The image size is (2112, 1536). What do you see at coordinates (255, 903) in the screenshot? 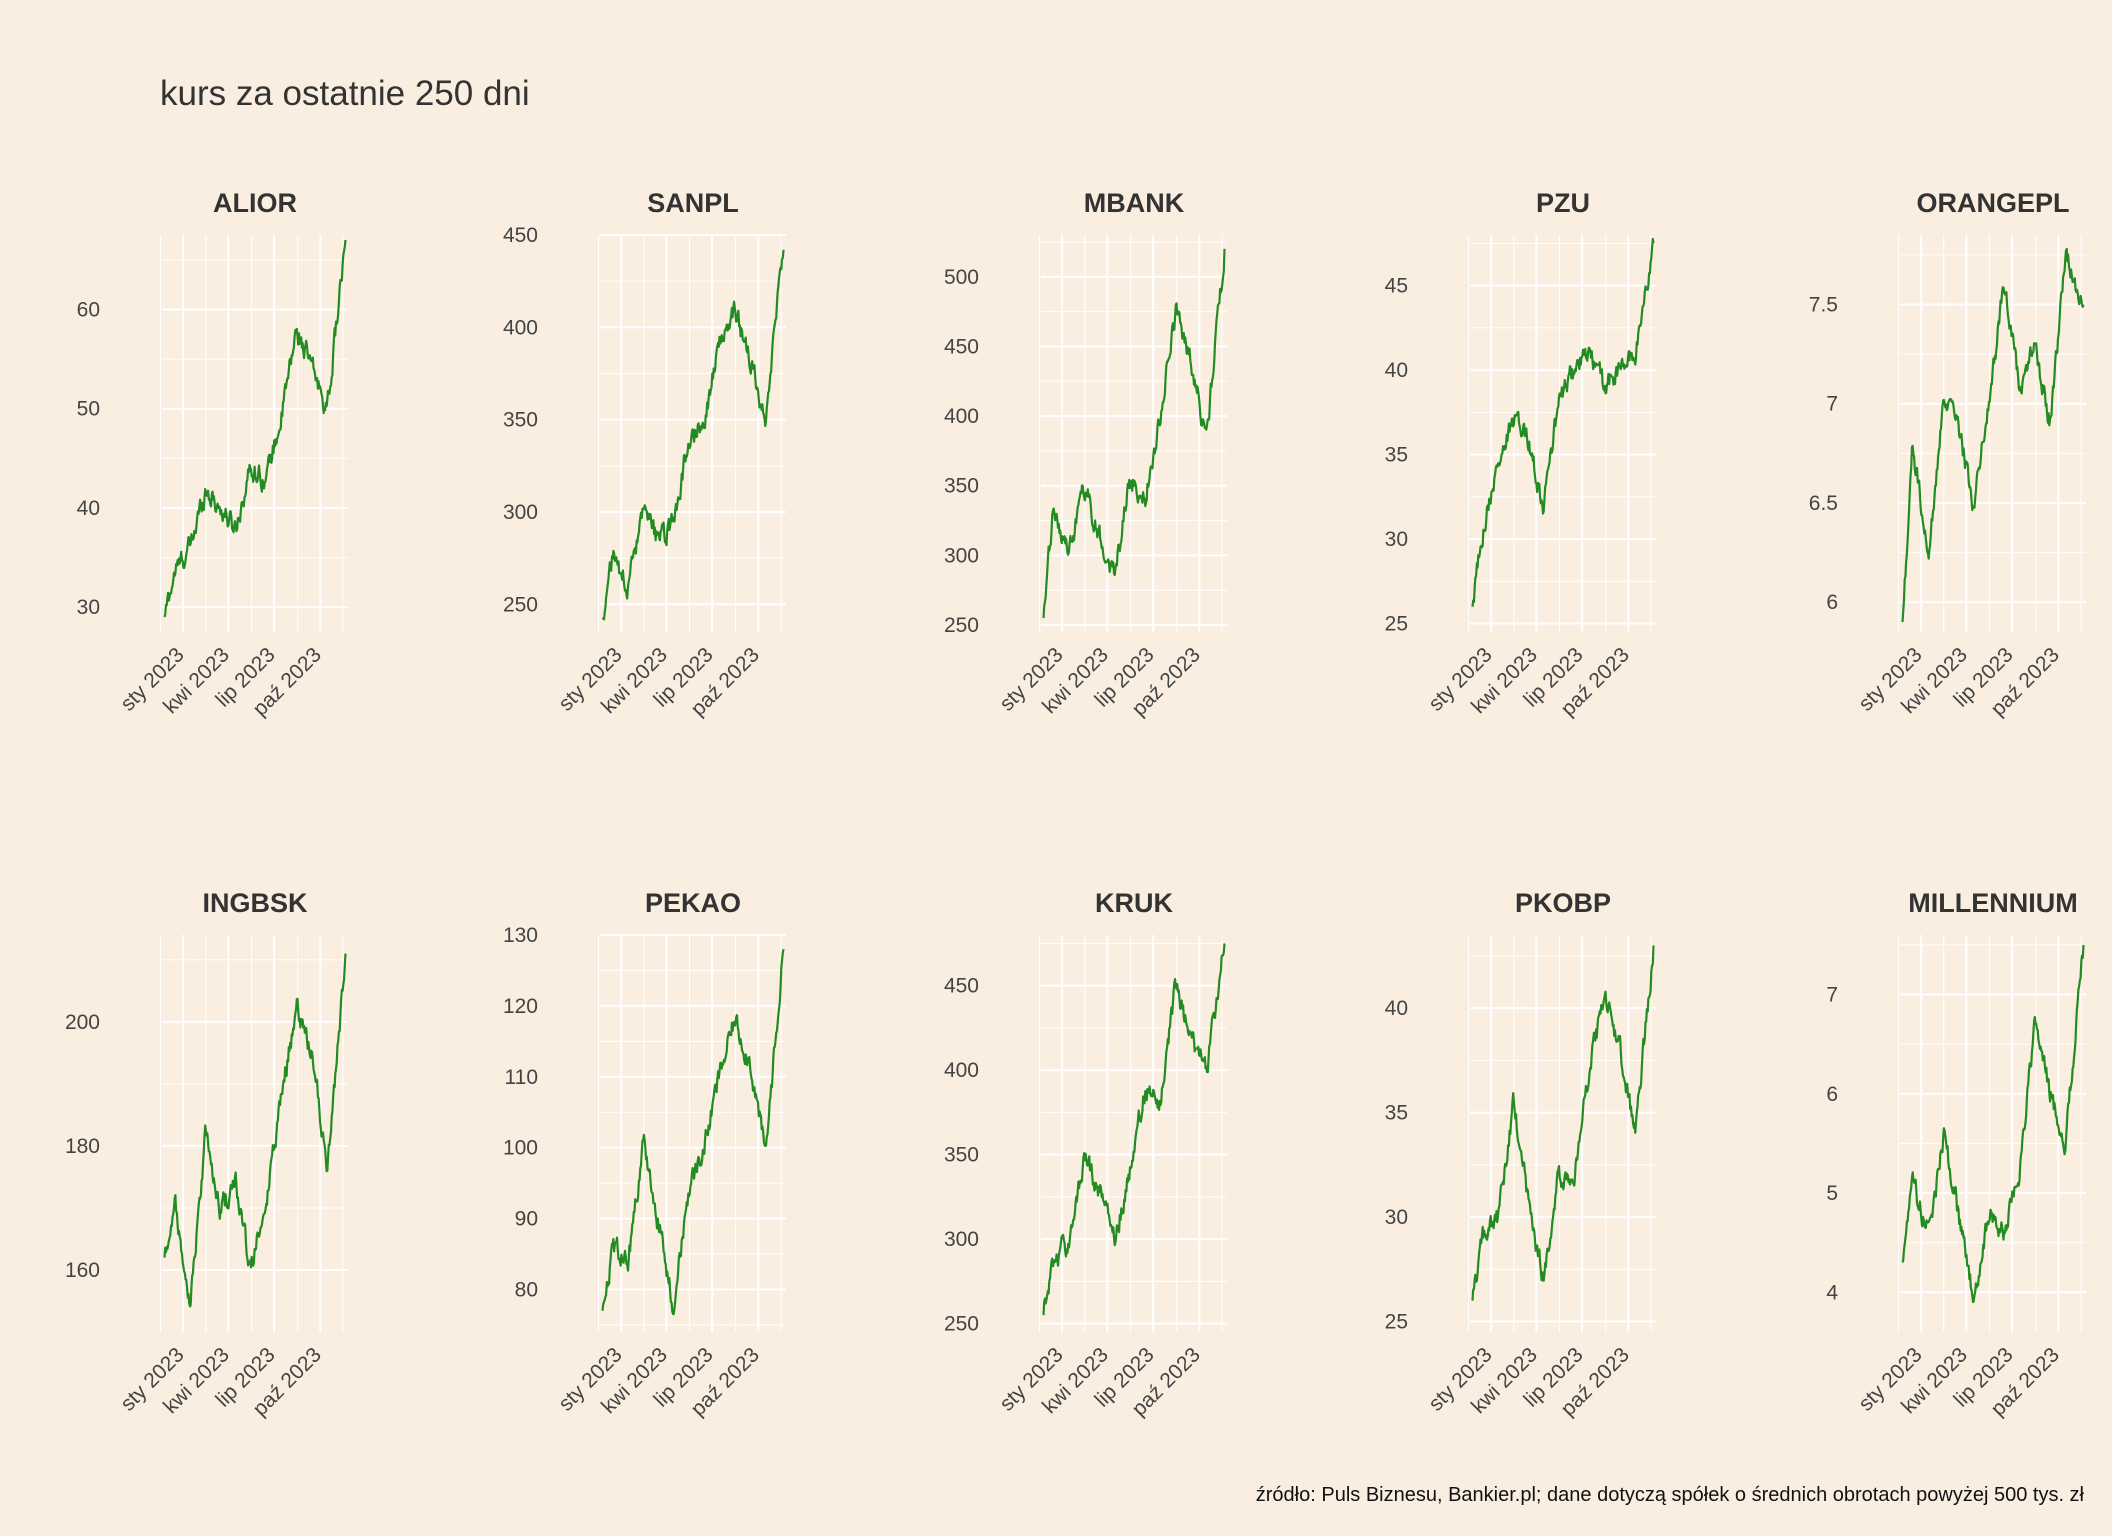
I see `panel-title: INGBSK` at bounding box center [255, 903].